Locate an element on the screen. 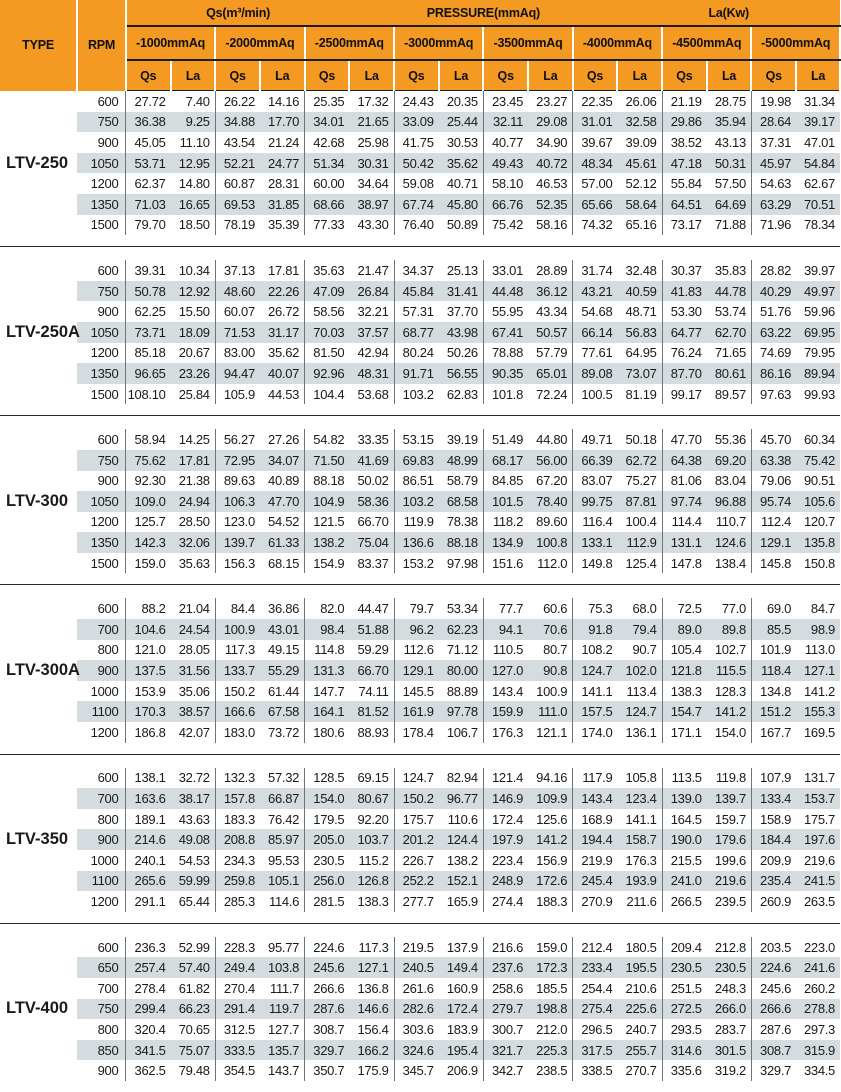 The height and width of the screenshot is (1092, 841). cell-qs-1: 159.0 is located at coordinates (148, 563).